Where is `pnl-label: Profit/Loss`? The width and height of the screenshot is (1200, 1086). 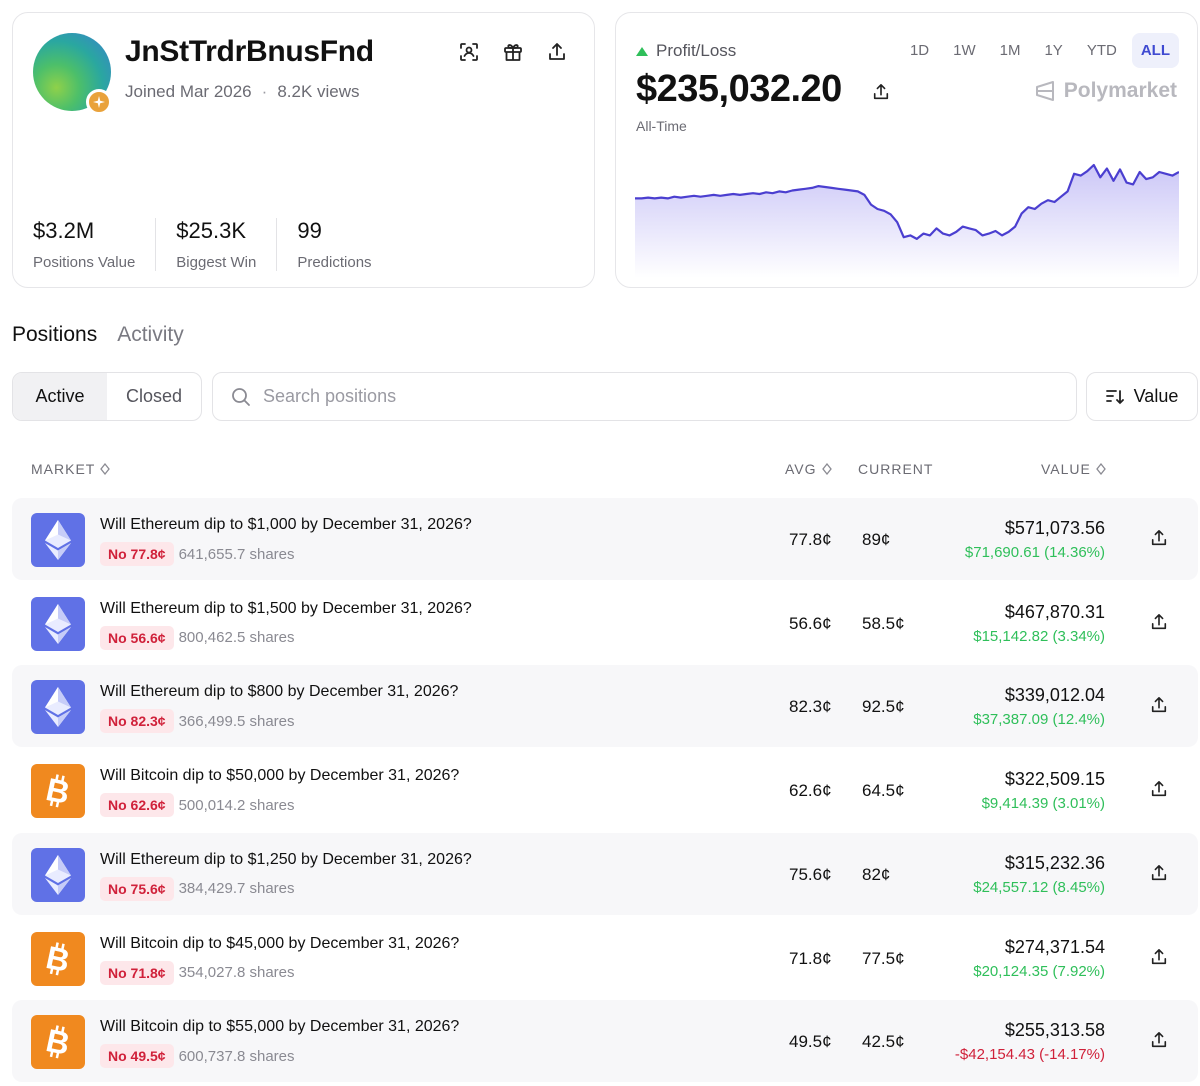
pnl-label: Profit/Loss is located at coordinates (686, 51).